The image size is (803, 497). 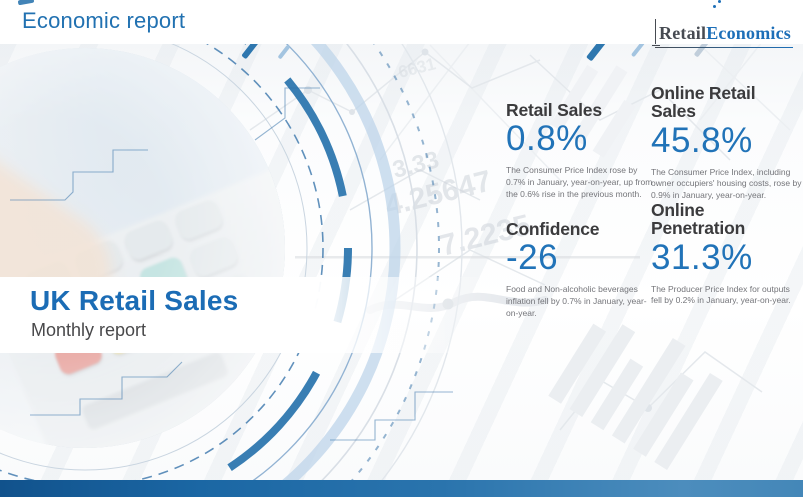 I want to click on logo-dots, so click(x=714, y=6).